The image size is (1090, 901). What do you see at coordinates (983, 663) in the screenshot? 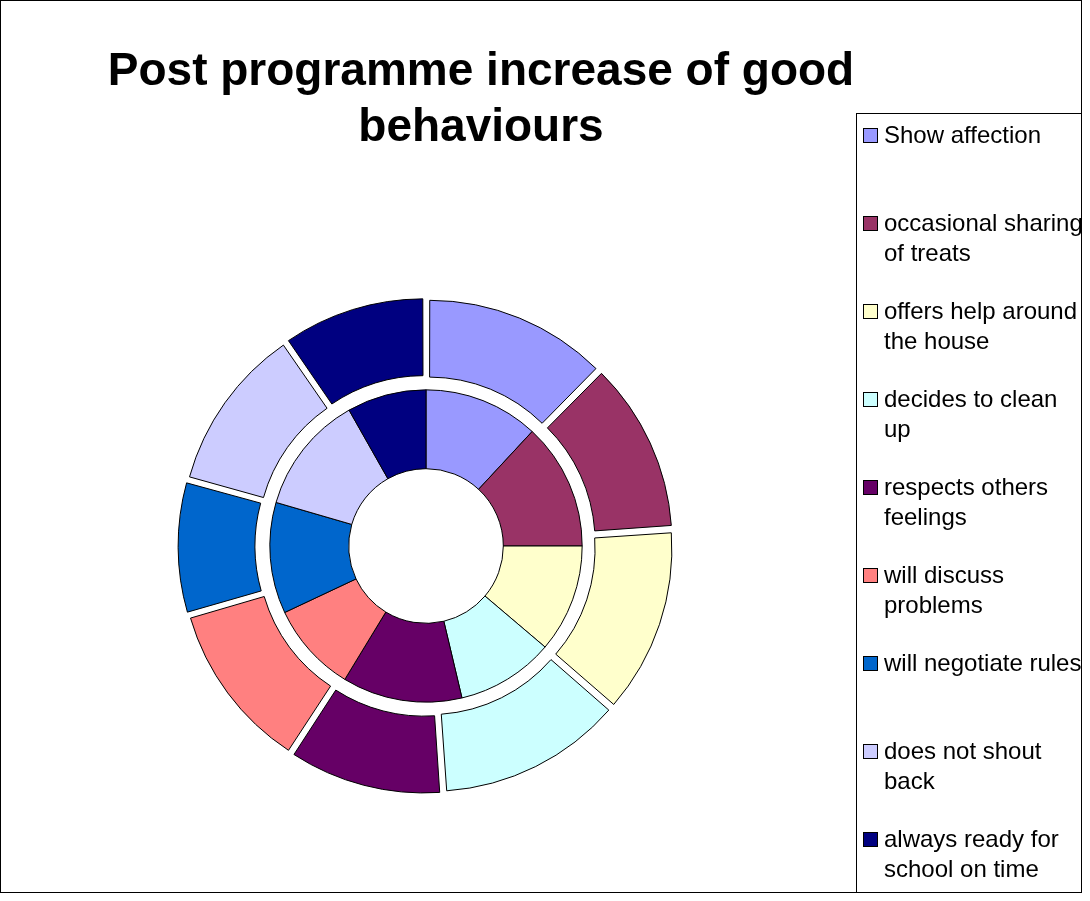
I see `legend-label: will negotiate rules` at bounding box center [983, 663].